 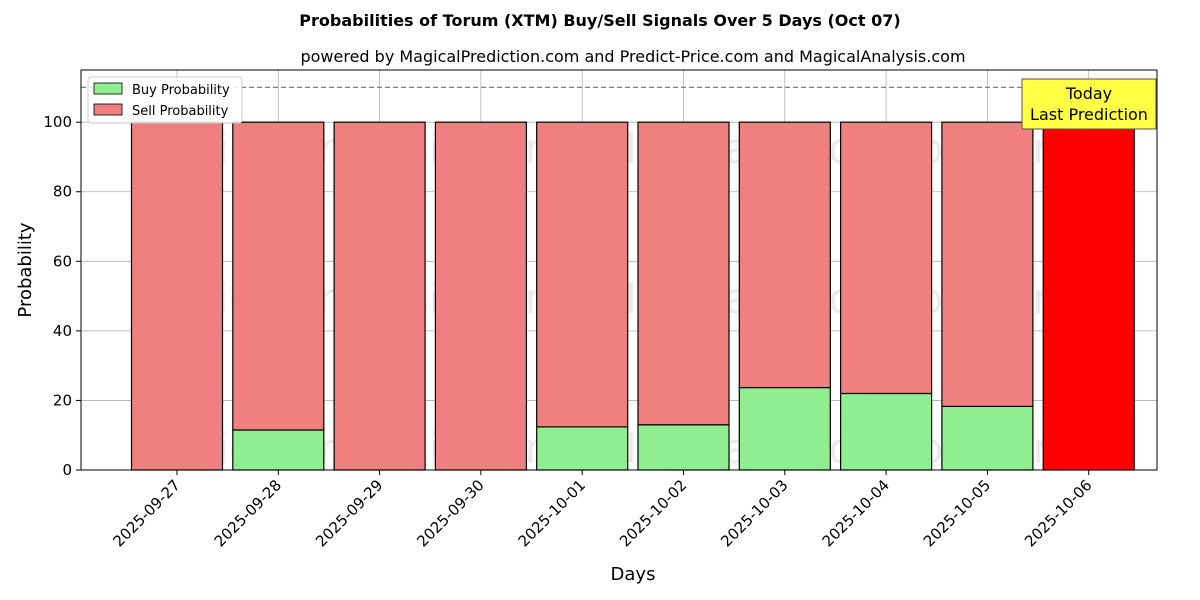 I want to click on x-tick-label: 2025-10-06, so click(x=1058, y=513).